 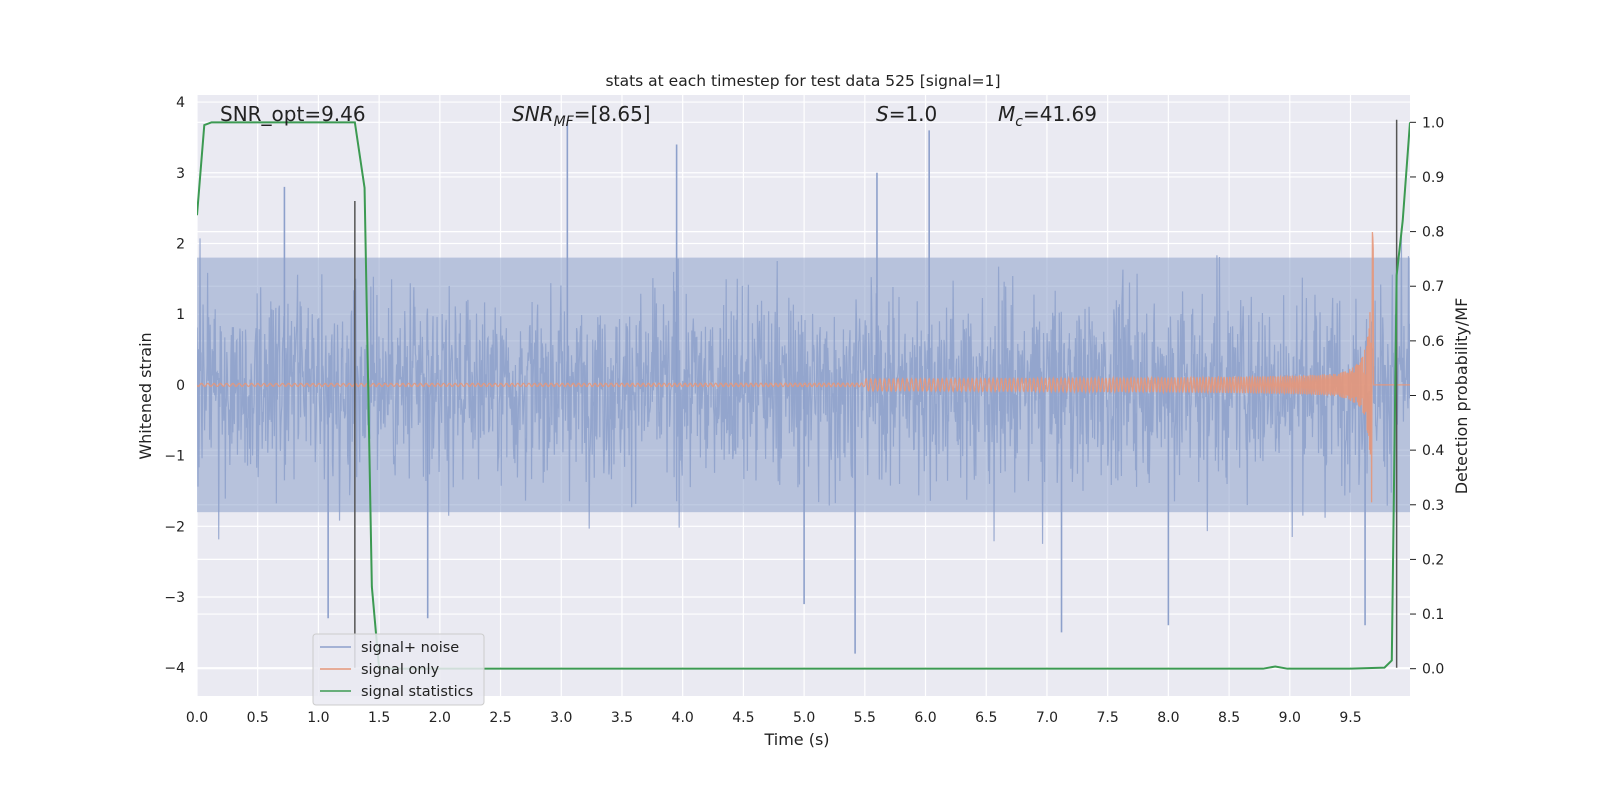 What do you see at coordinates (1433, 397) in the screenshot?
I see `y-right-tick-label: 0.5` at bounding box center [1433, 397].